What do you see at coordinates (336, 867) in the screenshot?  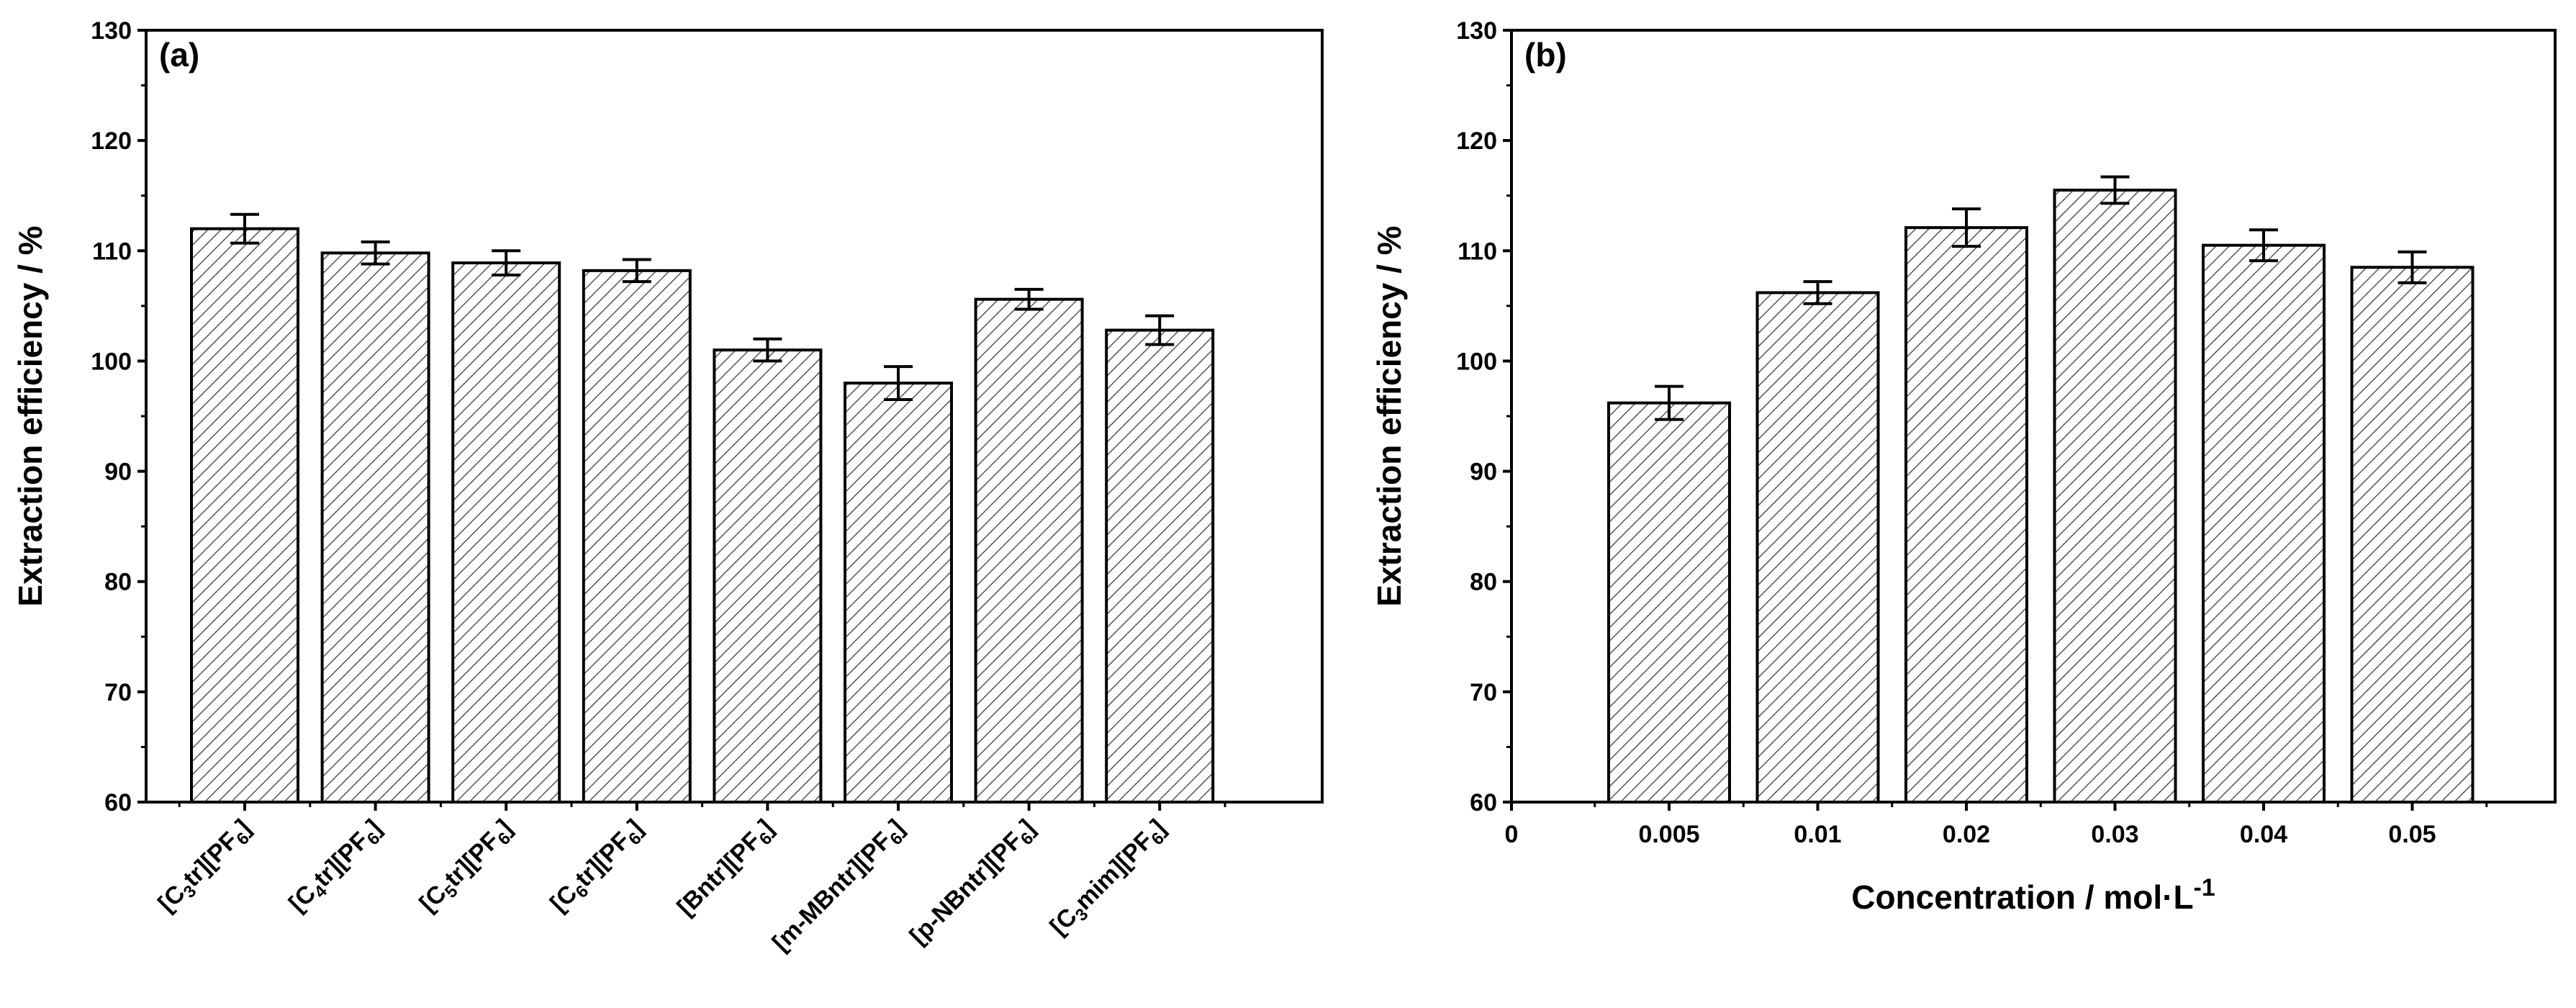 I see `x-tick-label: [C4tr][PF6]` at bounding box center [336, 867].